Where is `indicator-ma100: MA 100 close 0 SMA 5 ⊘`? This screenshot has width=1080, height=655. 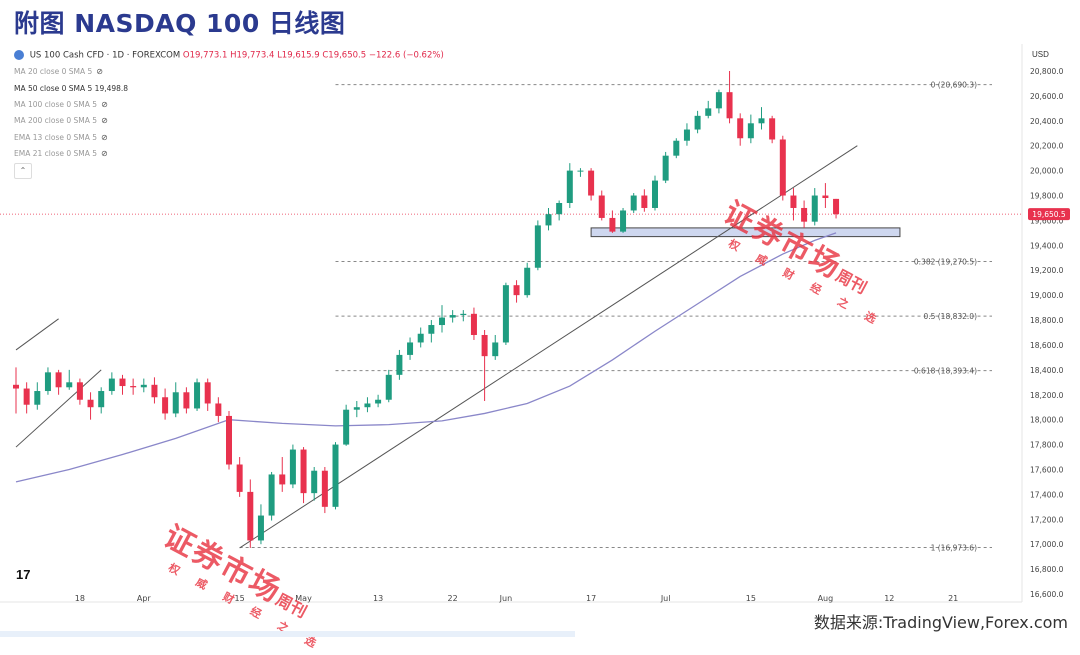
indicator-ma100: MA 100 close 0 SMA 5 ⊘ is located at coordinates (61, 104).